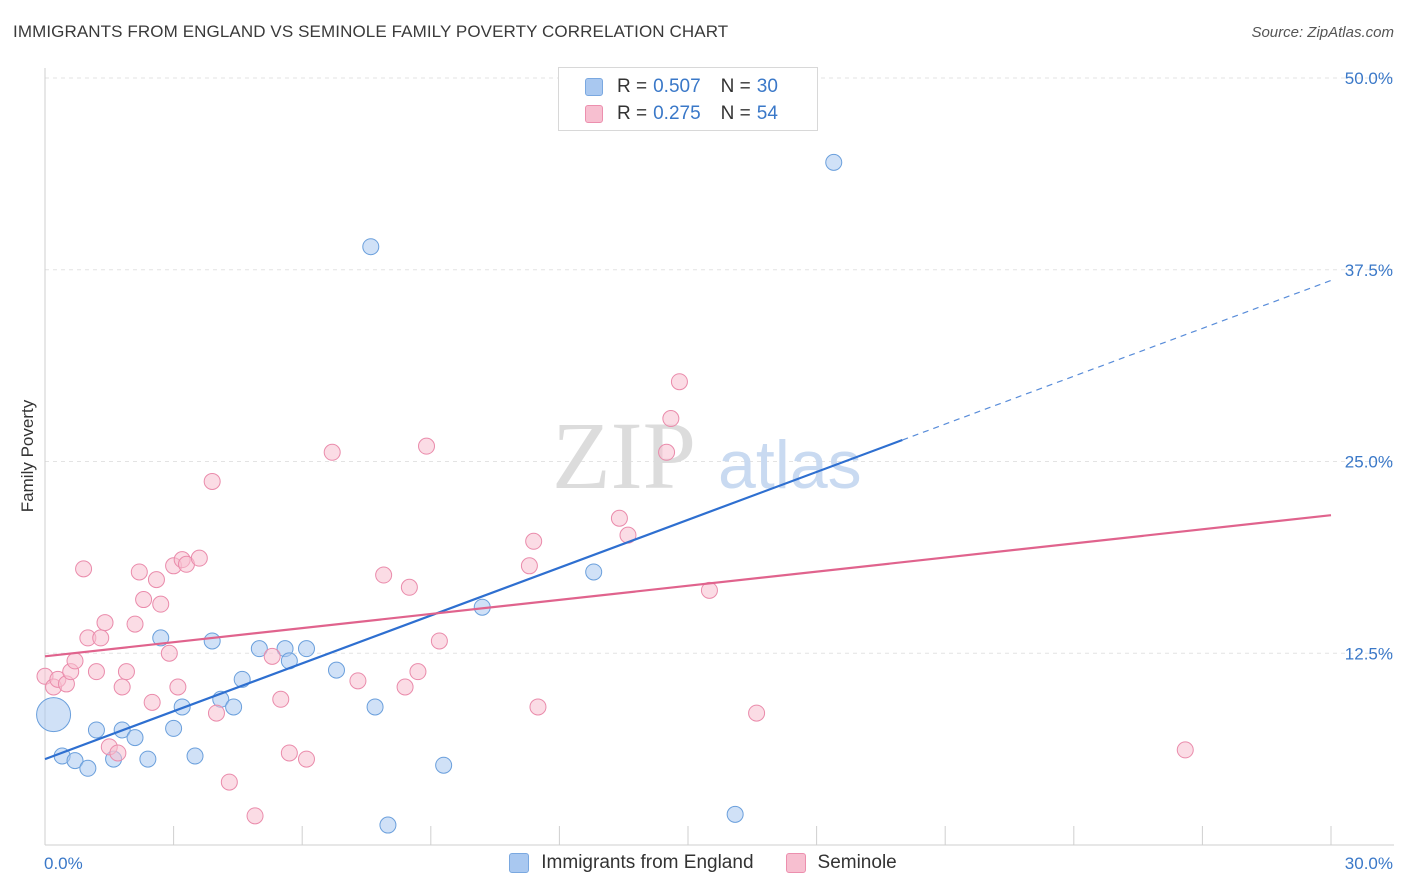  What do you see at coordinates (1369, 653) in the screenshot?
I see `y-tick-label: 12.5%` at bounding box center [1369, 653].